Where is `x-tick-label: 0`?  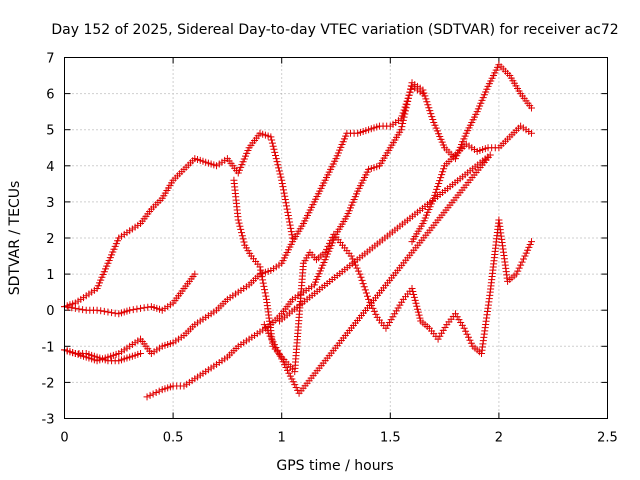
x-tick-label: 0 is located at coordinates (64, 438).